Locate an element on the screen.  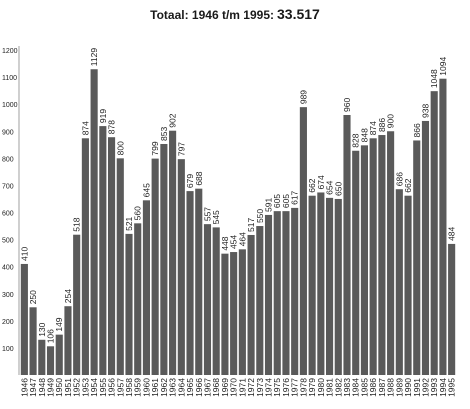
bar-value-label: 674 is located at coordinates (321, 182).